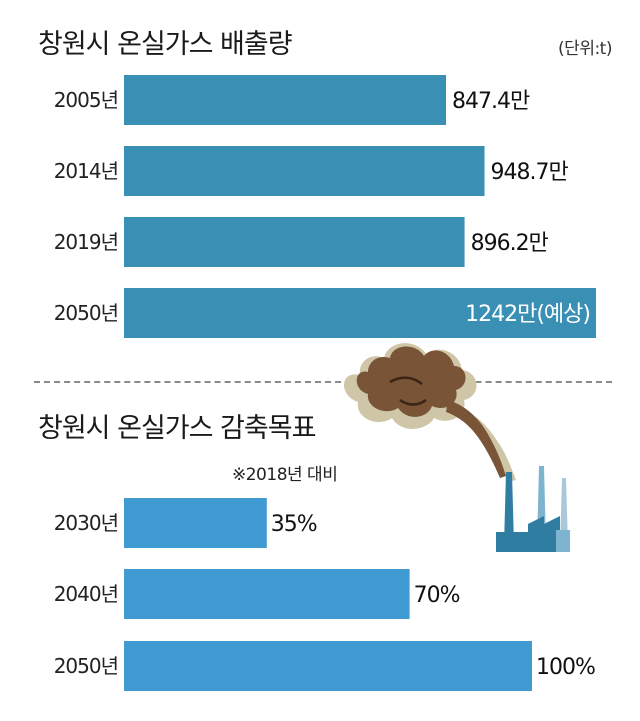  What do you see at coordinates (177, 428) in the screenshot?
I see `reduction-title: 창원시 온실가스 감축목표` at bounding box center [177, 428].